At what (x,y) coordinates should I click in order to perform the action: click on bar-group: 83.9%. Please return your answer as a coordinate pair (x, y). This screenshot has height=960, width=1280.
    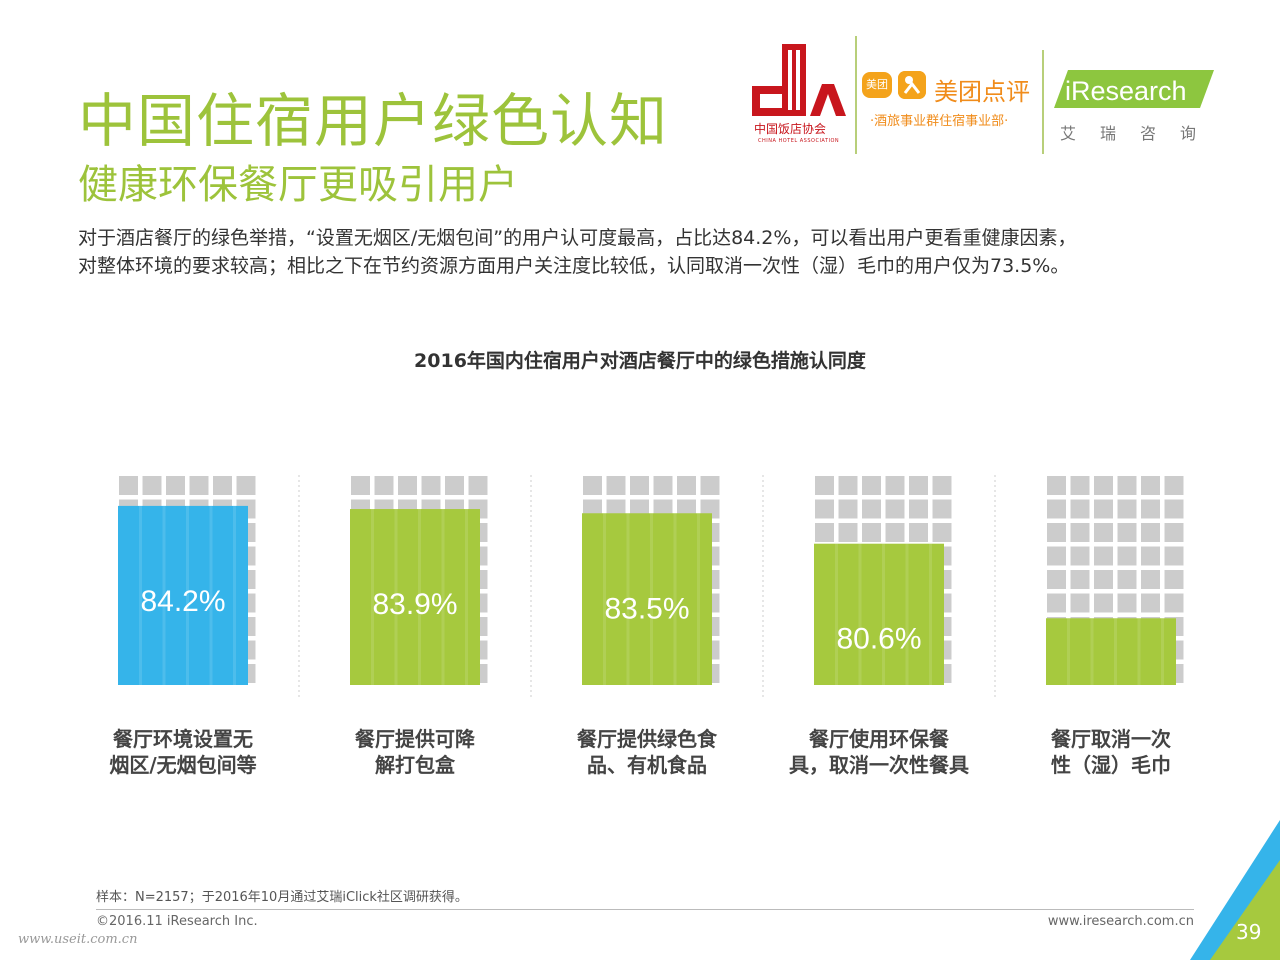
    Looking at the image, I should click on (419, 580).